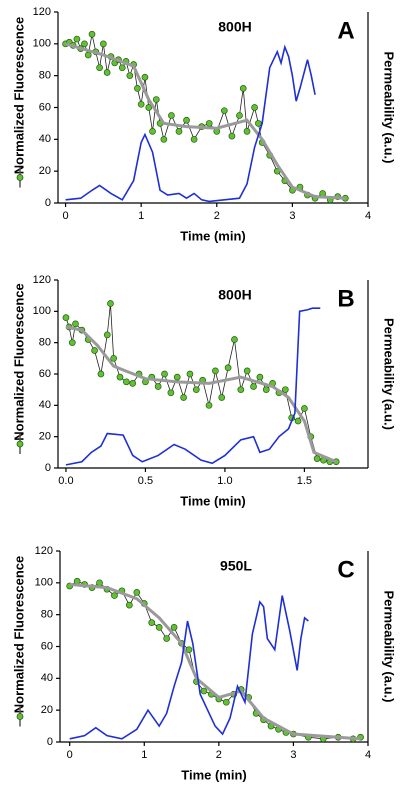 The image size is (402, 800). I want to click on x-tick-label: 1.0, so click(224, 481).